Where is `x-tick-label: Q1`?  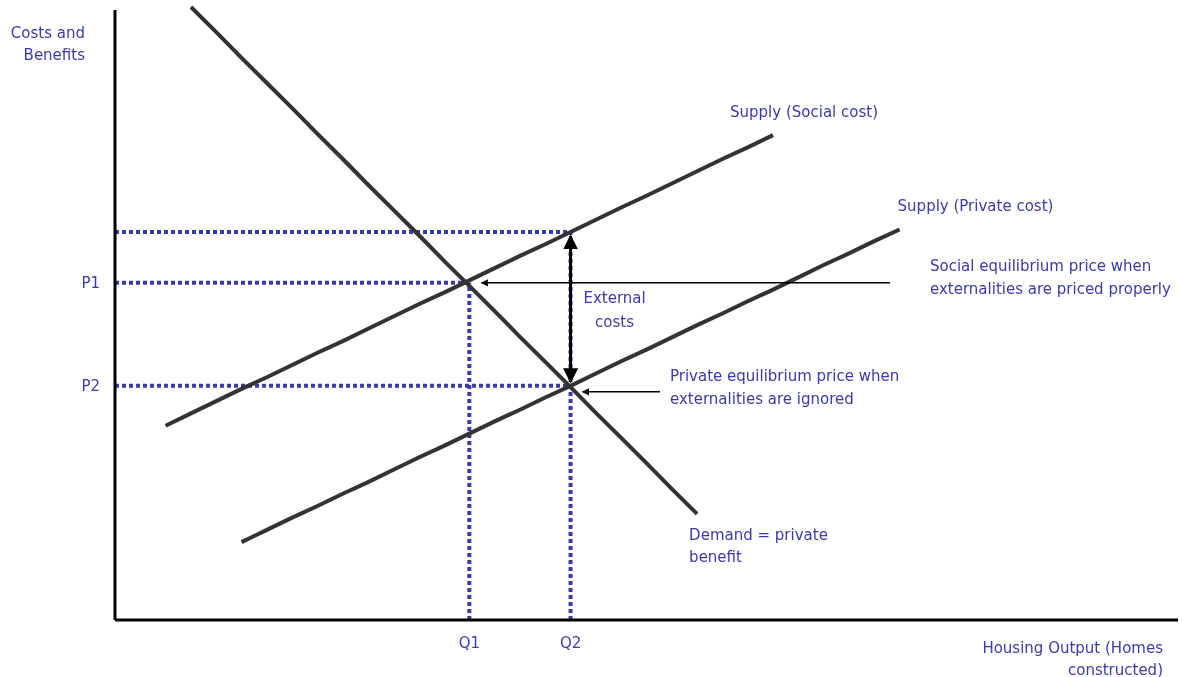 x-tick-label: Q1 is located at coordinates (469, 643).